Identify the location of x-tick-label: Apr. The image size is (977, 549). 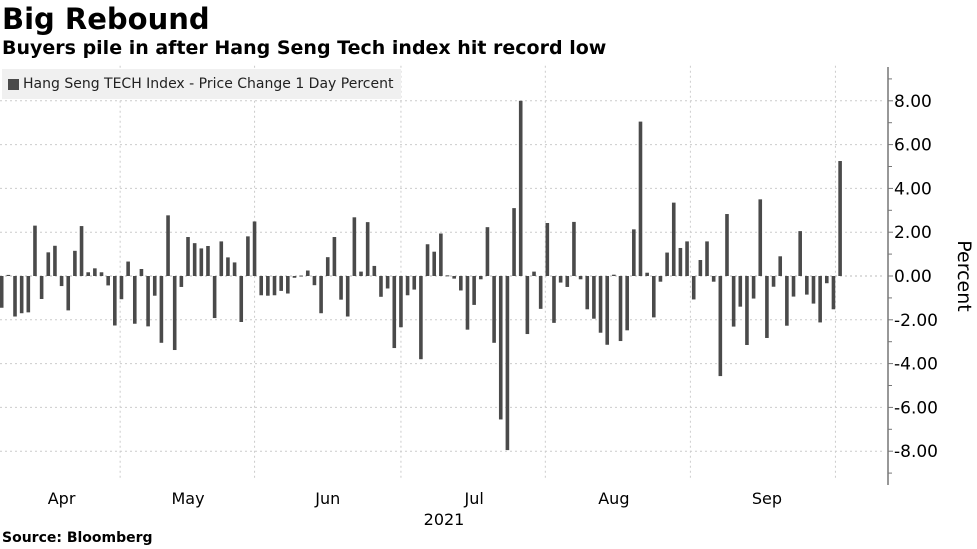
(62, 498).